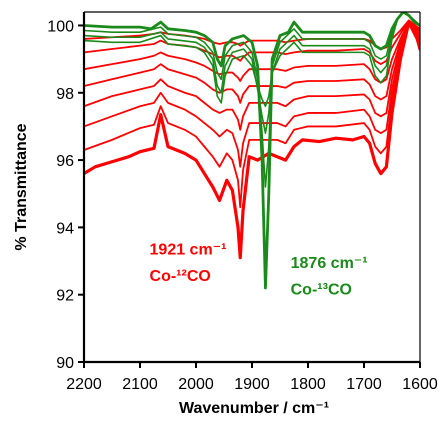 This screenshot has width=438, height=430. I want to click on x-tick-label: 1600, so click(420, 384).